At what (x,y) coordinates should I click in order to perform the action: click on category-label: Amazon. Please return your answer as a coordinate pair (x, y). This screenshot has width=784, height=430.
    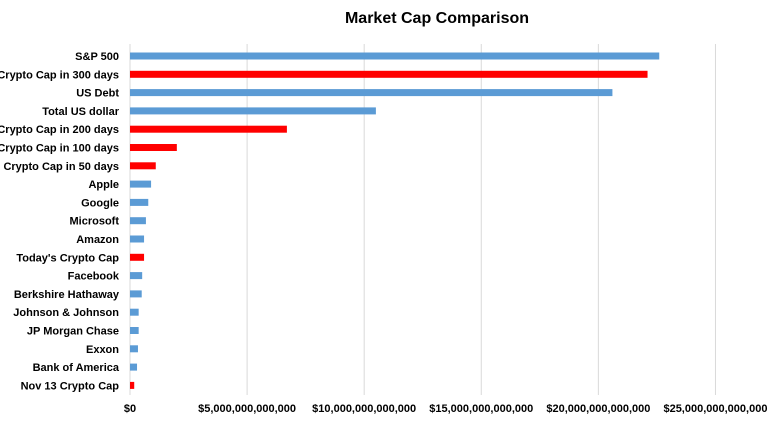
    Looking at the image, I should click on (97, 240).